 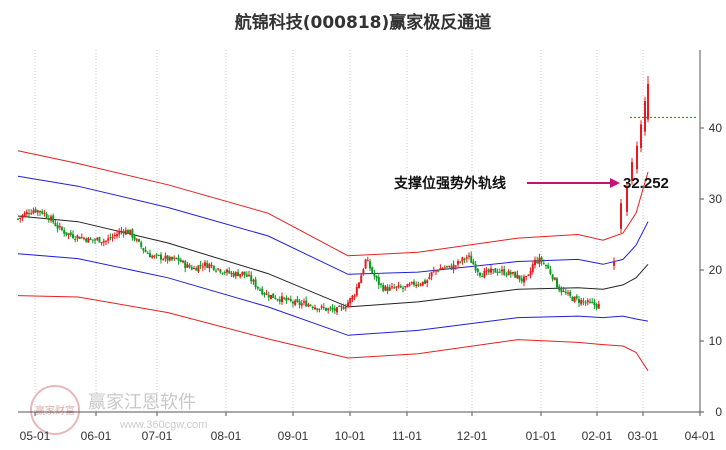 I want to click on x-tick-label: 10-01, so click(x=350, y=436).